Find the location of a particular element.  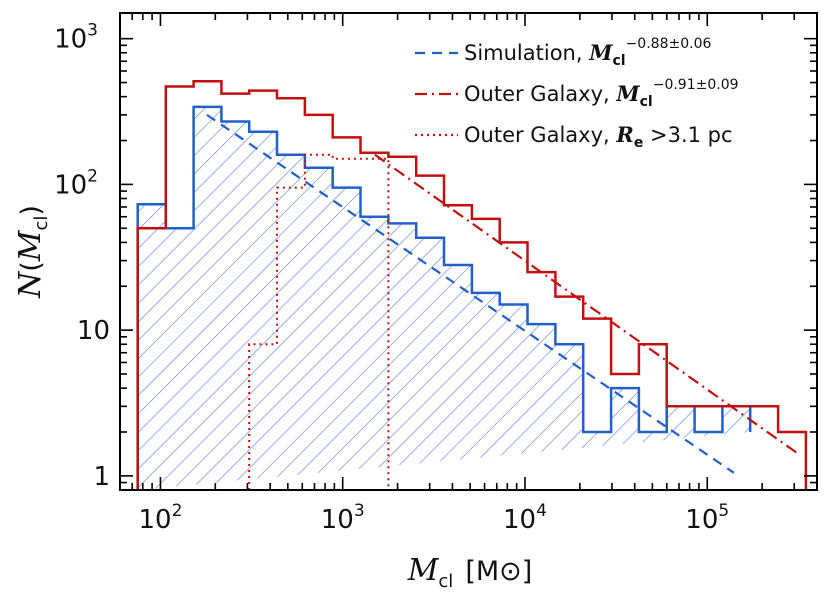

x-tick-label: 10² is located at coordinates (160, 518).